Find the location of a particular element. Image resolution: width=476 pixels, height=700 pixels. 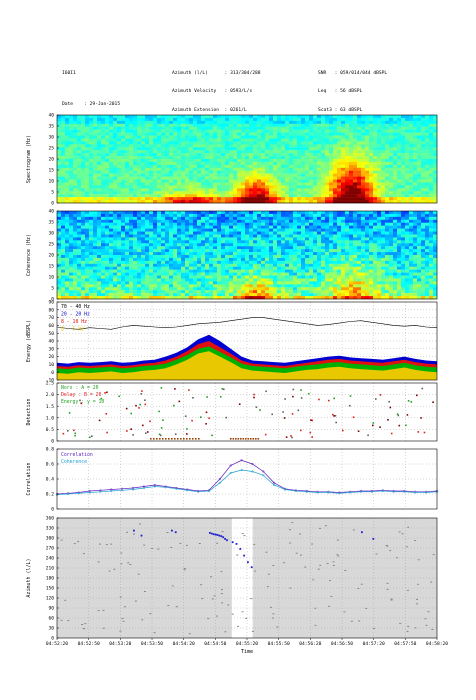

energy-ytick-label: 40 is located at coordinates (51, 342).